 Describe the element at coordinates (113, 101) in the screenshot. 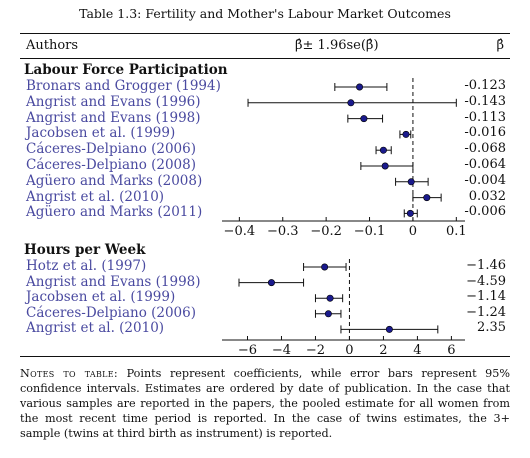

I see `author-label: Angrist and Evans (1996)` at that location.